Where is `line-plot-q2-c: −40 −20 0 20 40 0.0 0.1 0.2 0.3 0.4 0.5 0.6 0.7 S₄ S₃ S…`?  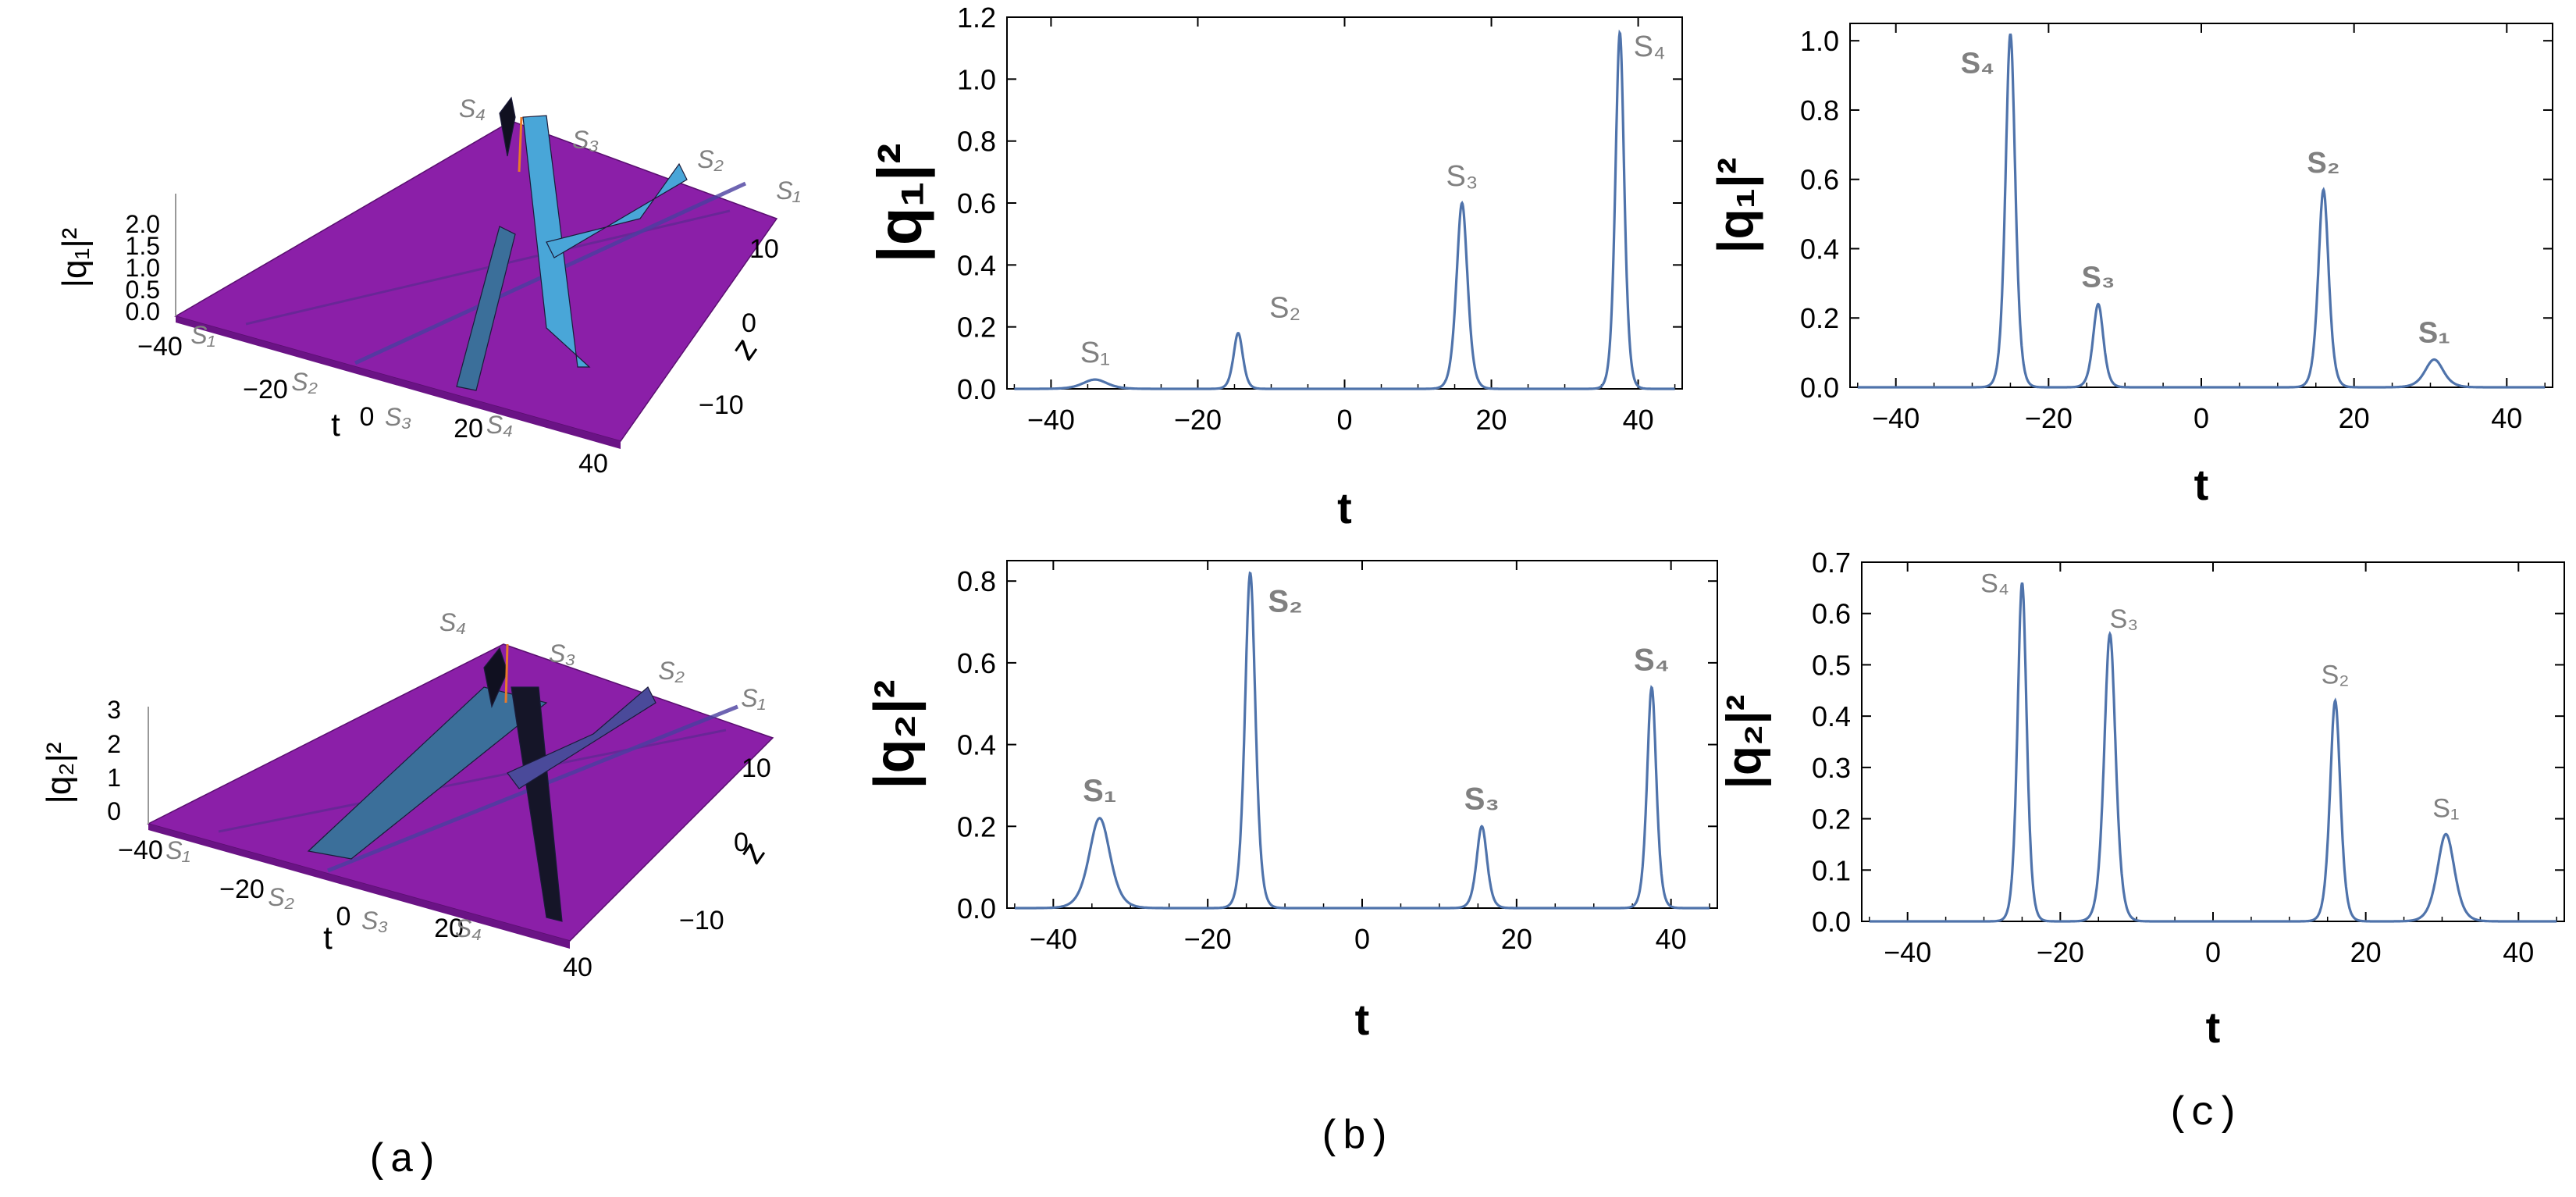
line-plot-q2-c: −40 −20 0 20 40 0.0 0.1 0.2 0.3 0.4 0.5 0.6 0.7 S₄ S₃ S… is located at coordinates (2141, 799).